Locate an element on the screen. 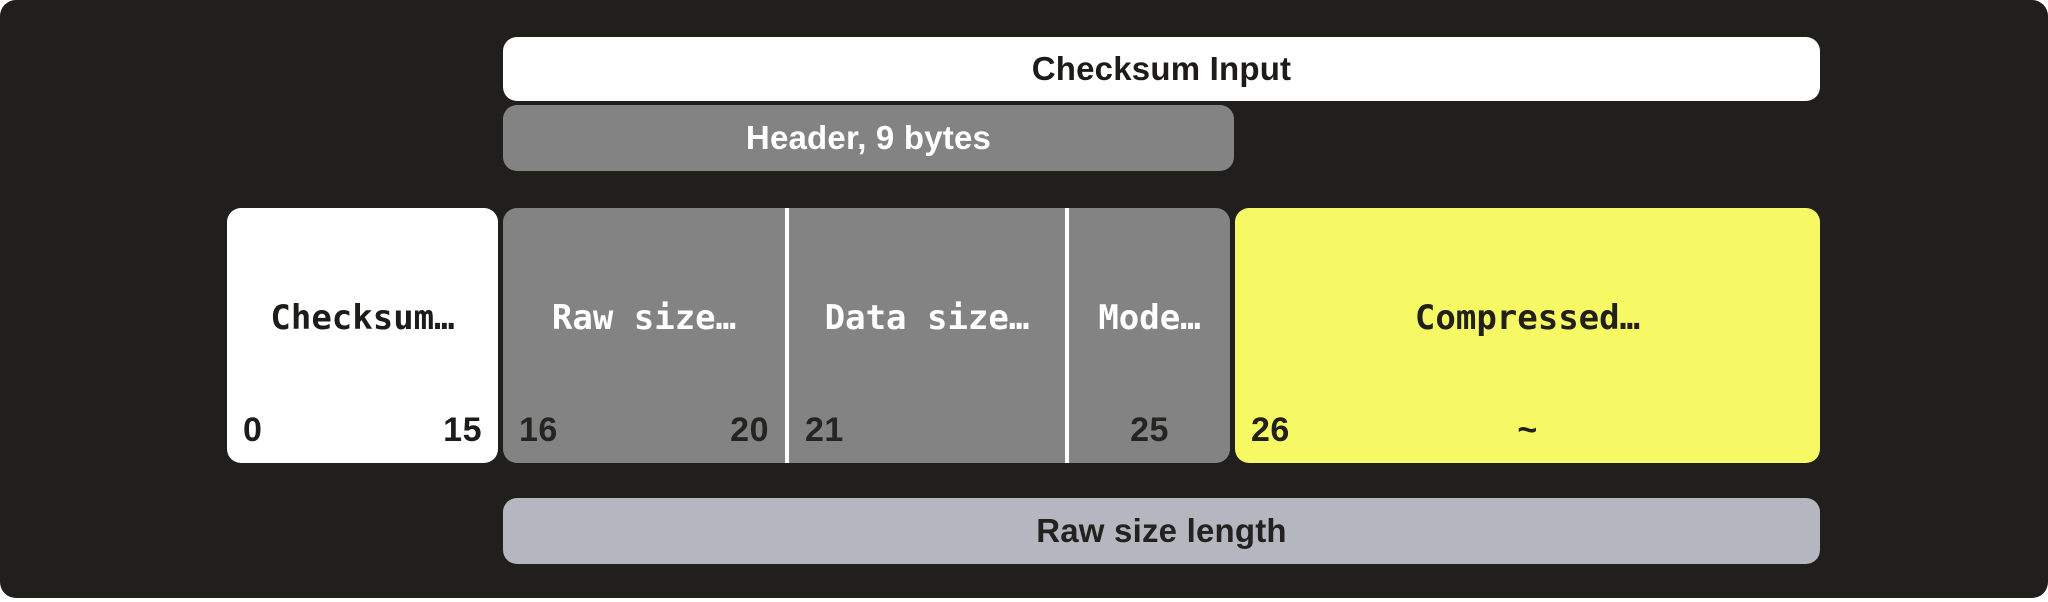 This screenshot has width=2048, height=602. compressed-end-byte-tilde: ~ is located at coordinates (1527, 430).